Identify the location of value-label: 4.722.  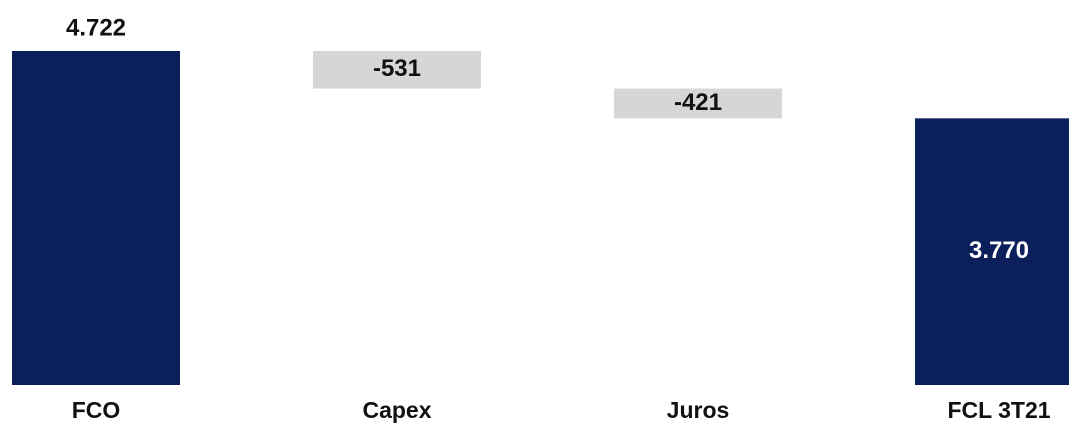
(96, 27).